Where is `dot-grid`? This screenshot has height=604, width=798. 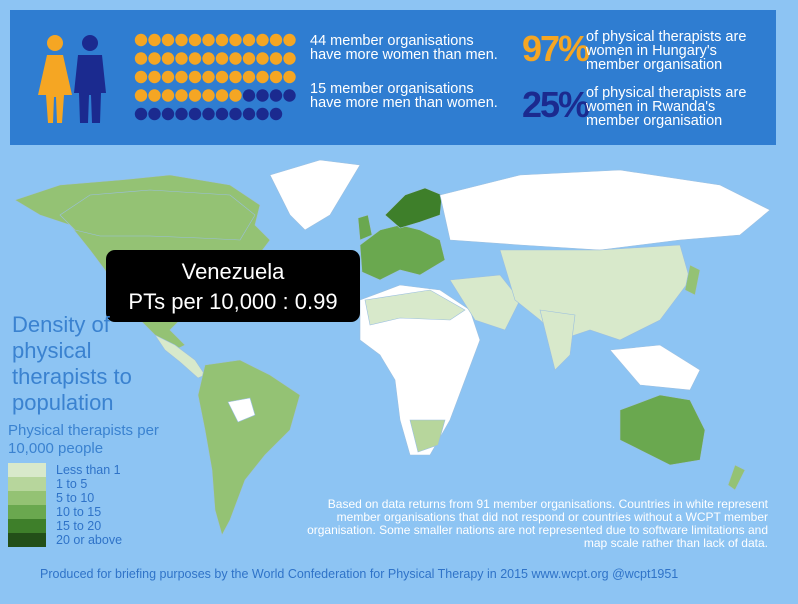 dot-grid is located at coordinates (215, 77).